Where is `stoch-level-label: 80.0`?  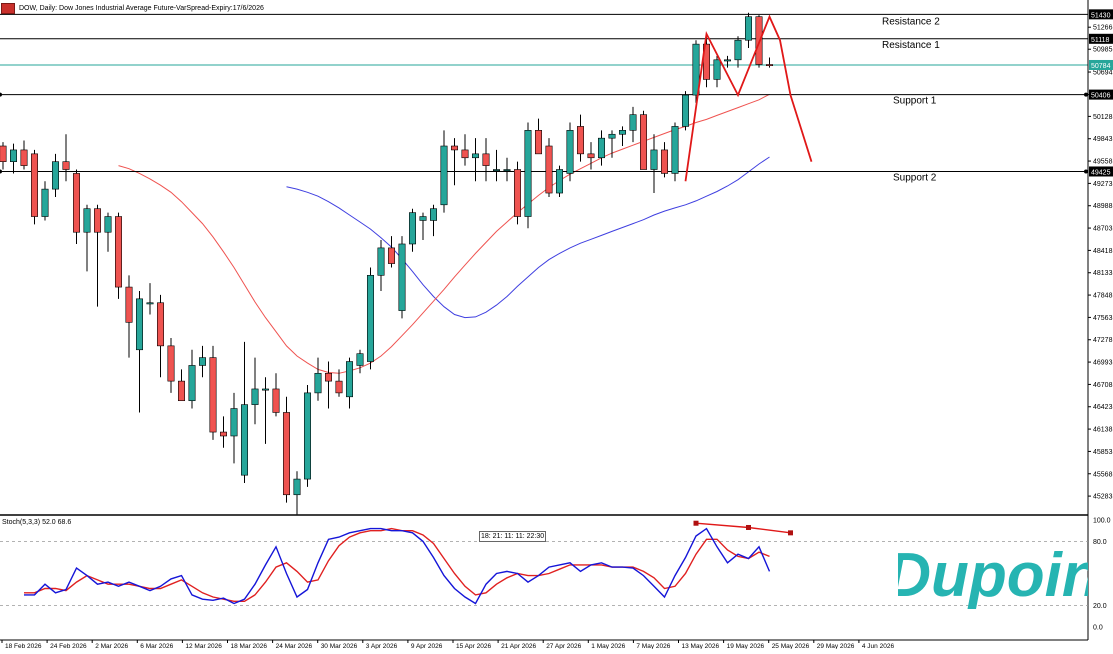
stoch-level-label: 80.0 is located at coordinates (1100, 542).